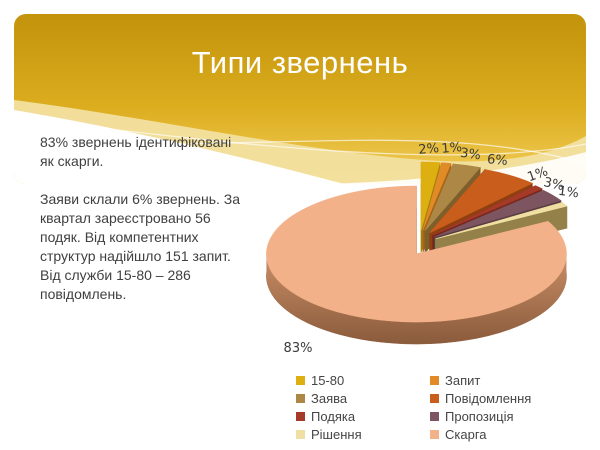 This screenshot has height=450, width=600. What do you see at coordinates (463, 380) in the screenshot?
I see `legend-label: Запит` at bounding box center [463, 380].